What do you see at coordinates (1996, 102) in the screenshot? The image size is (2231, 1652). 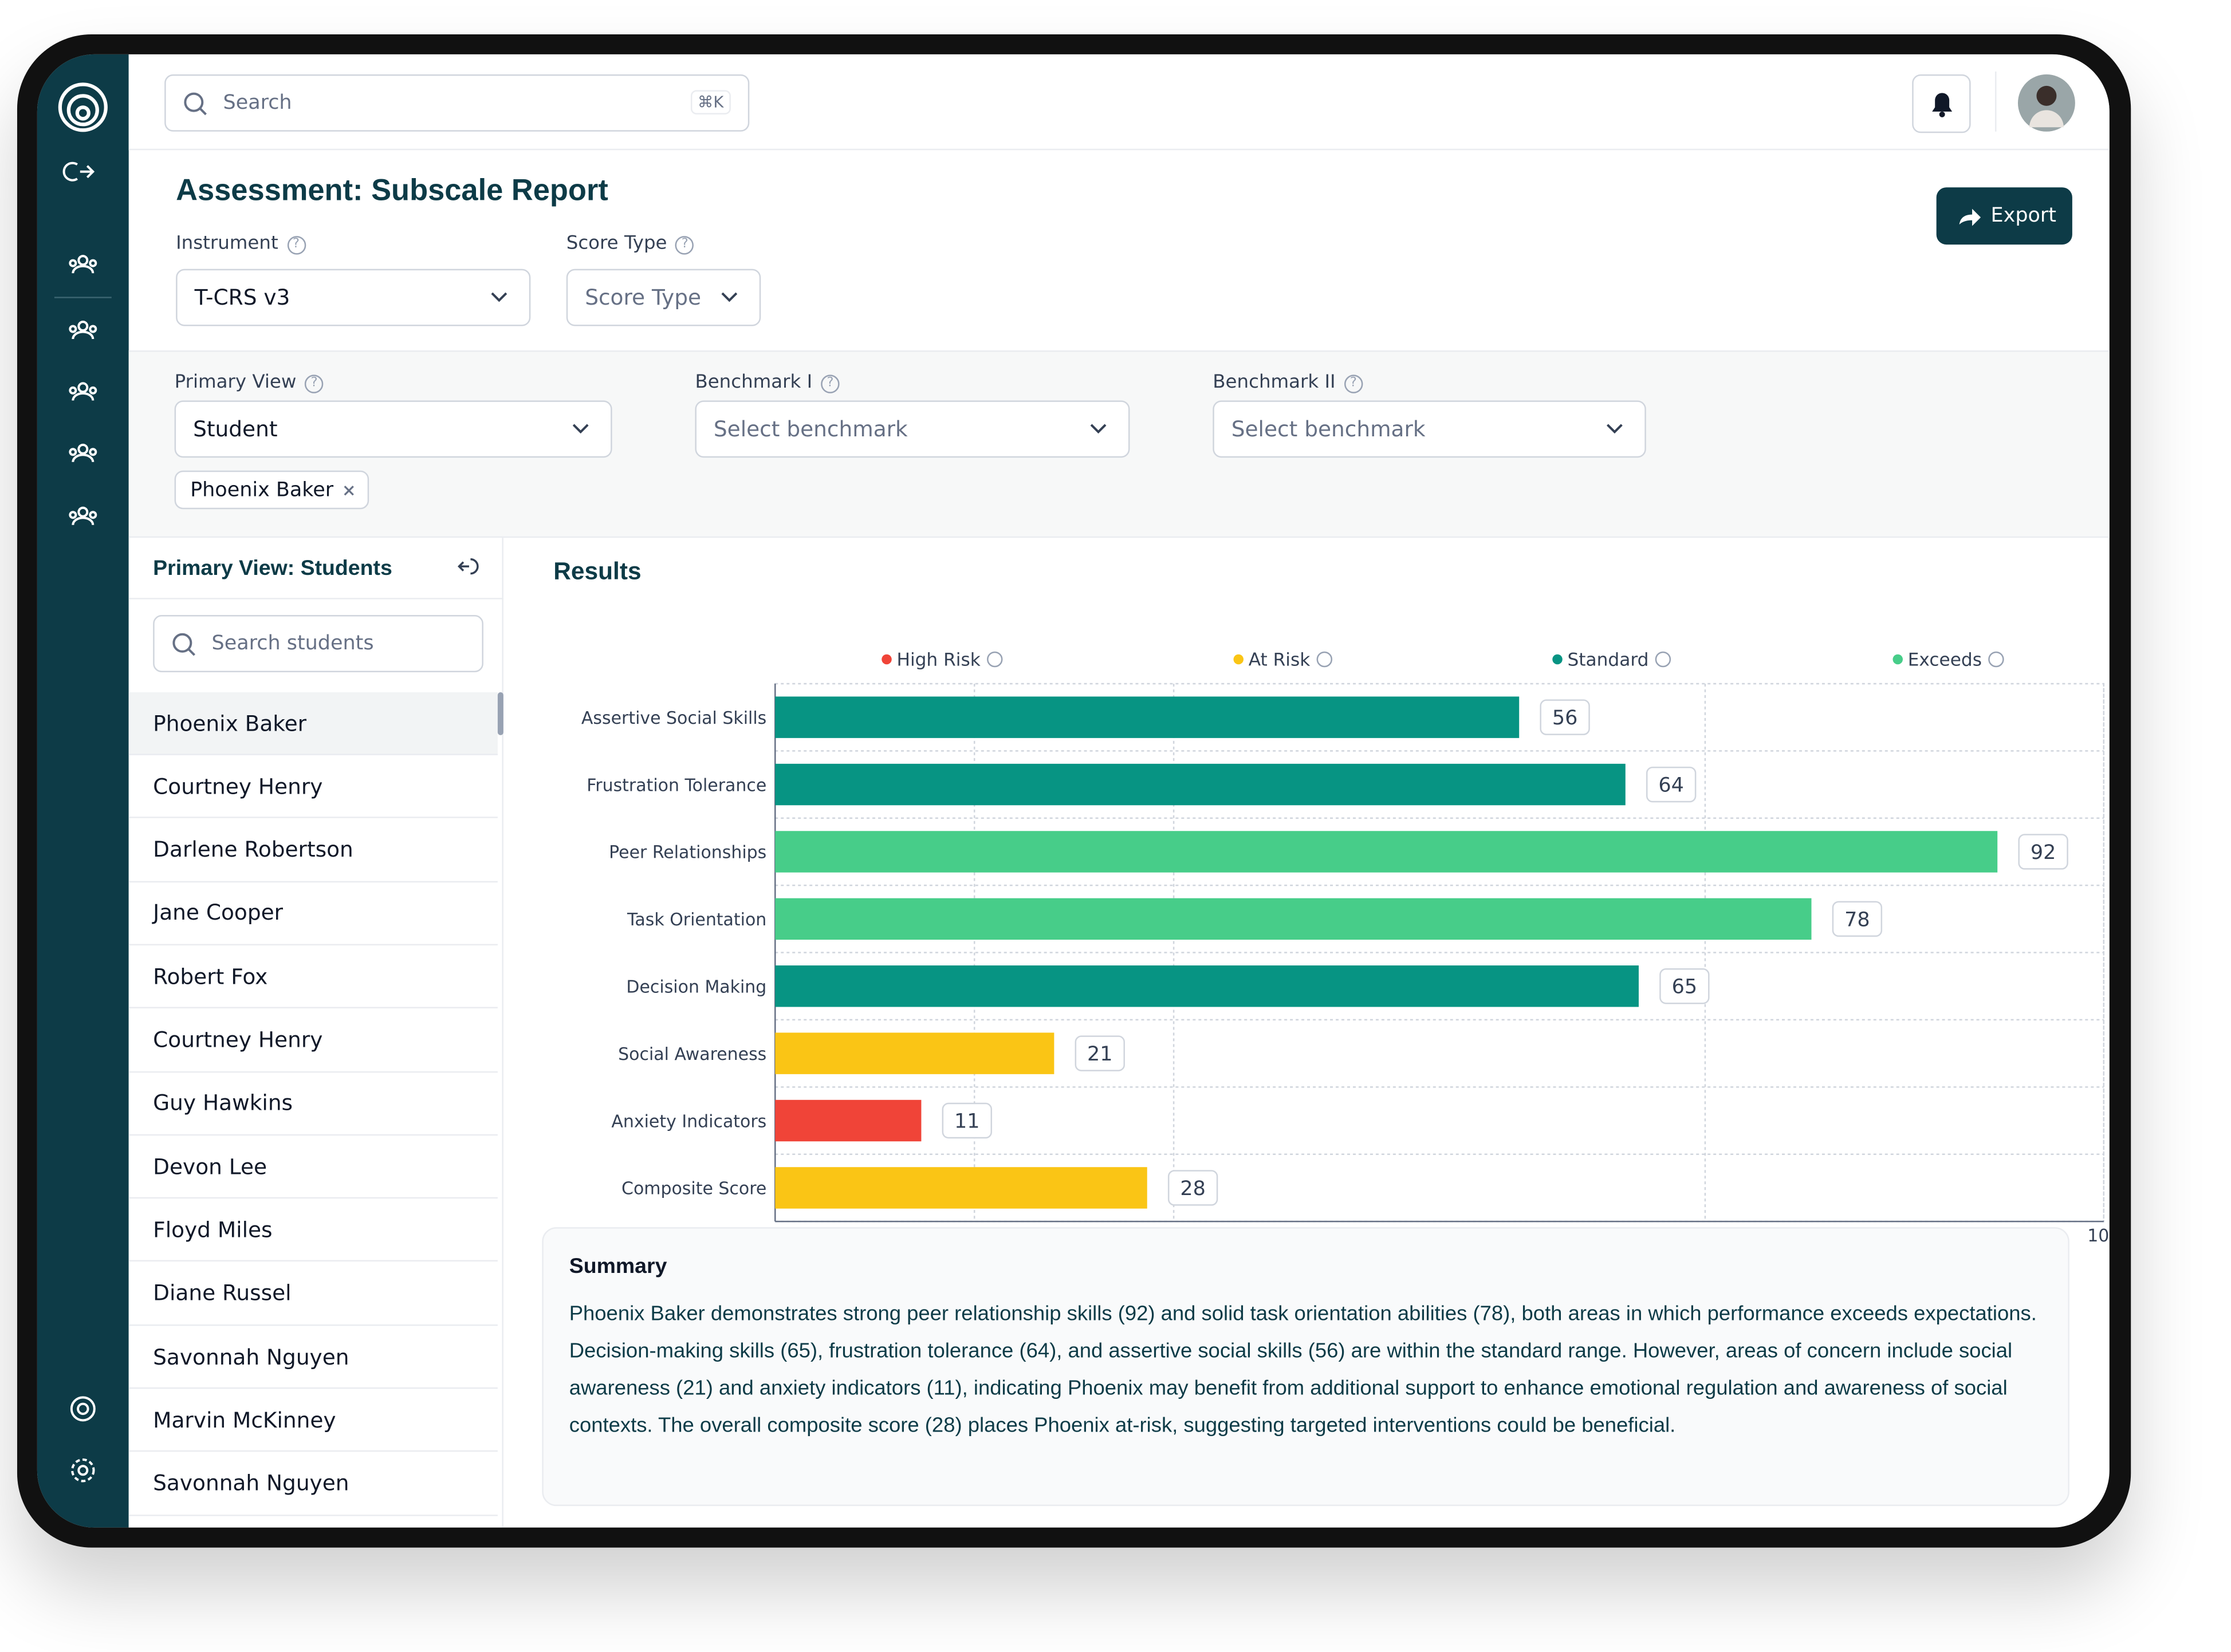 I see `divider` at bounding box center [1996, 102].